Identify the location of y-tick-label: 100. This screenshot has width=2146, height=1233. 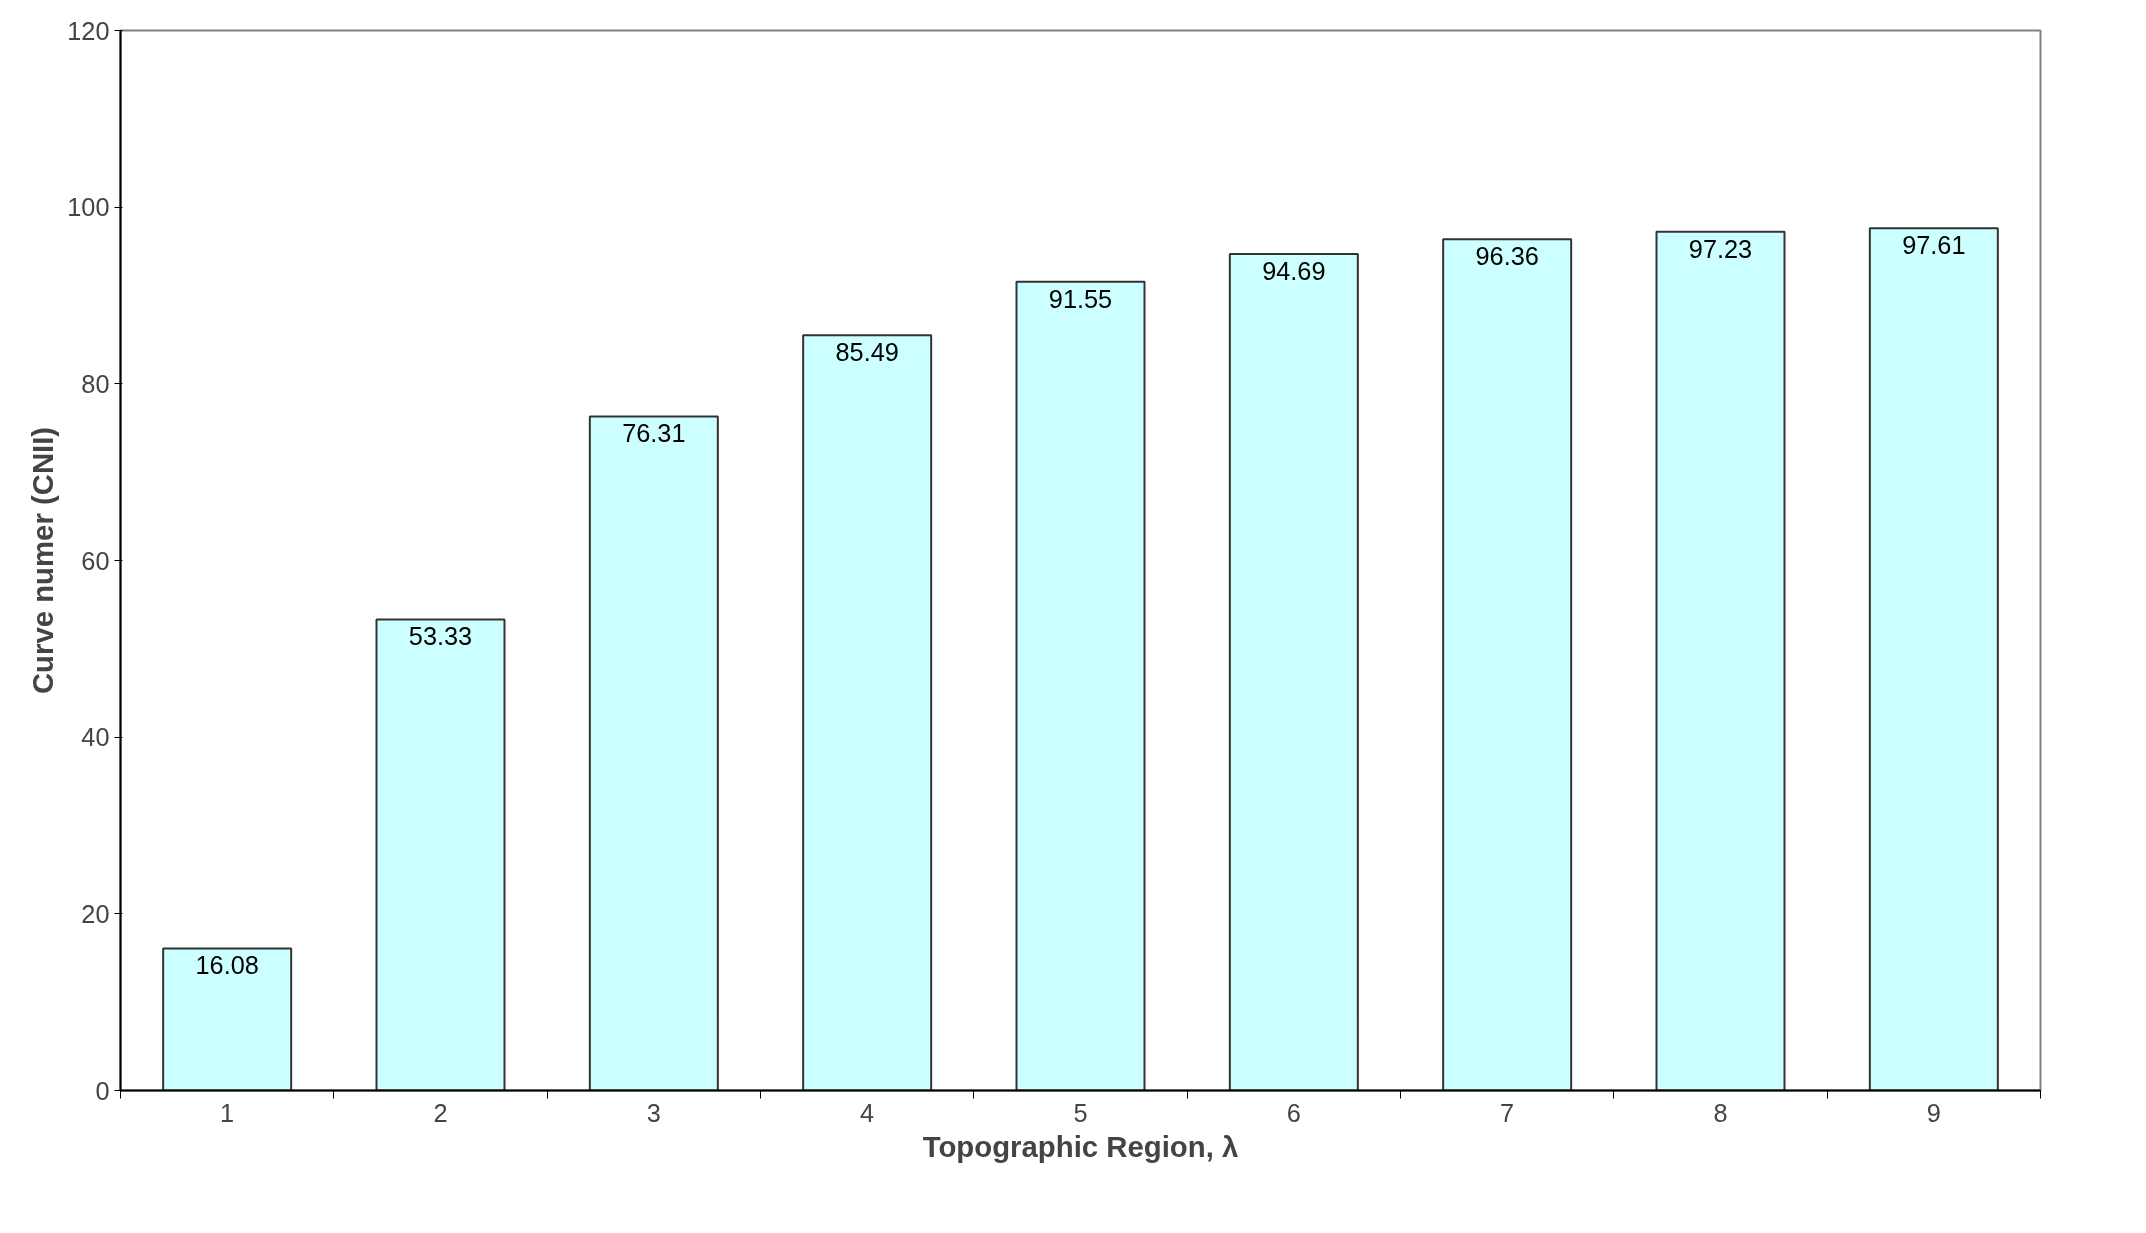
(88, 207).